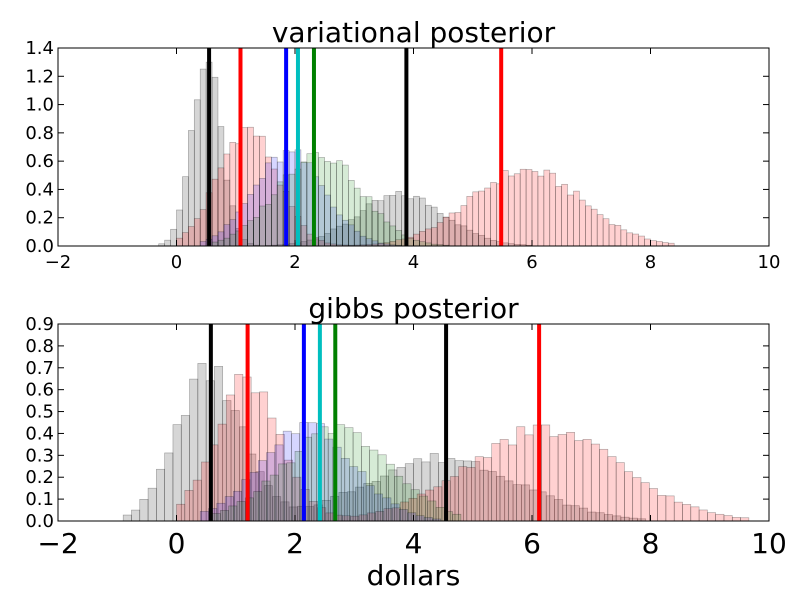  Describe the element at coordinates (39, 218) in the screenshot. I see `y-tick-label: 0.2` at that location.